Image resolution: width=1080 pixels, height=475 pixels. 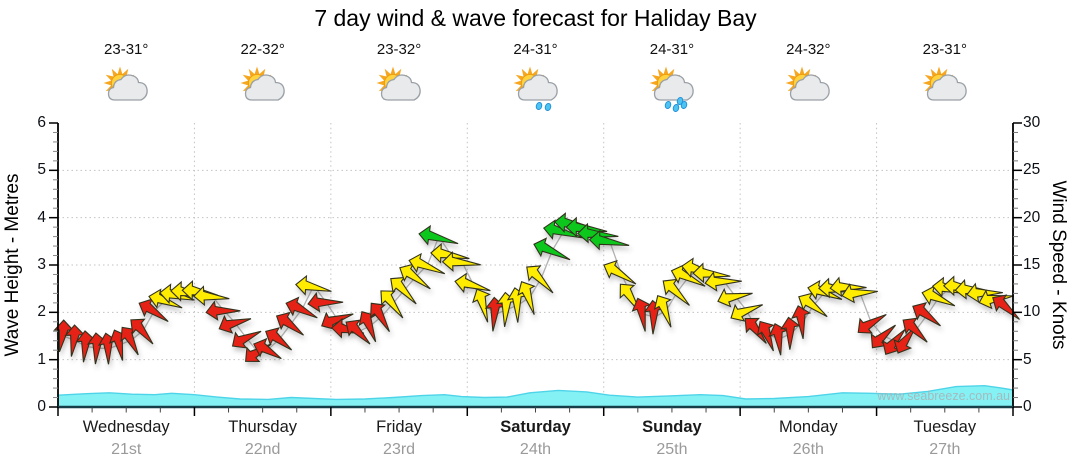 What do you see at coordinates (943, 396) in the screenshot?
I see `watermark: www.seabreeze.com.au` at bounding box center [943, 396].